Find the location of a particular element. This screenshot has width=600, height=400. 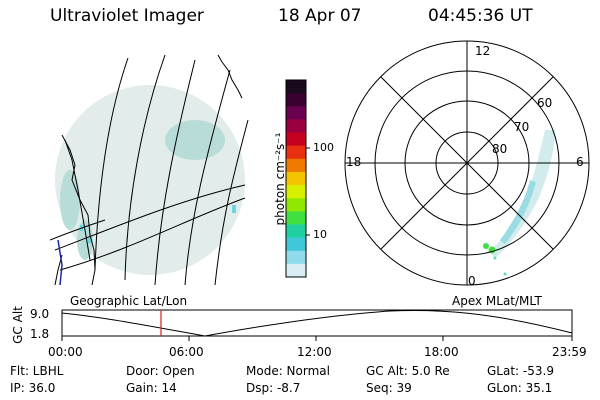

colorbar-label: photon cm⁻²s⁻¹ is located at coordinates (280, 179).